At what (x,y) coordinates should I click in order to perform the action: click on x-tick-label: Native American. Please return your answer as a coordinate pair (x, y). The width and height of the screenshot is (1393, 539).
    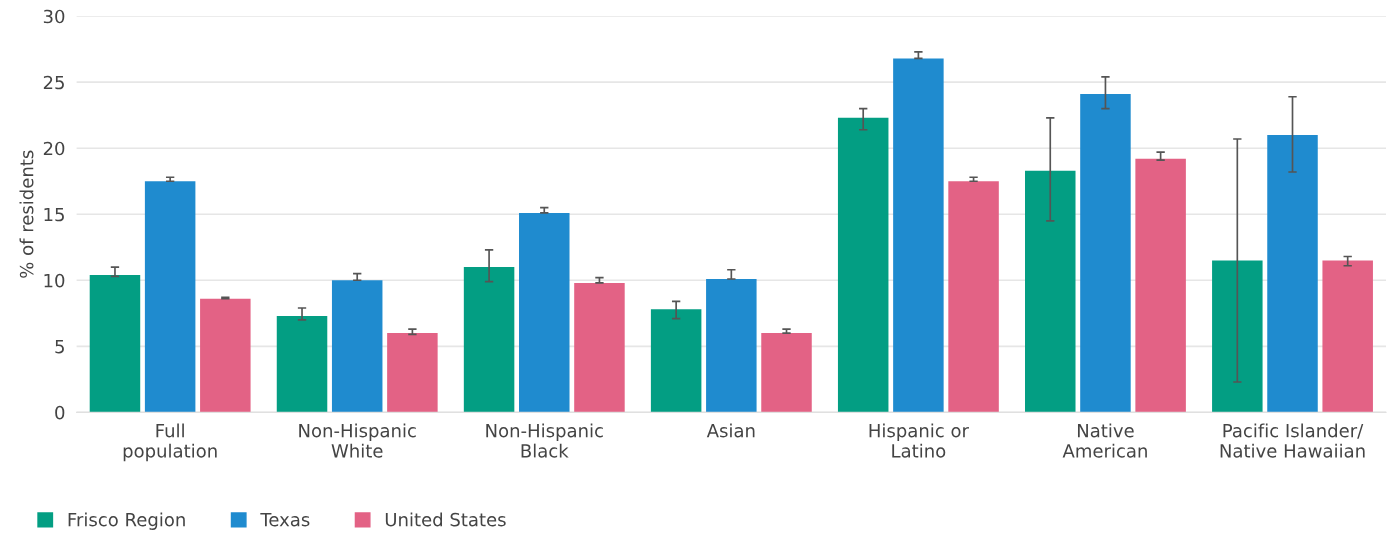
    Looking at the image, I should click on (1104, 440).